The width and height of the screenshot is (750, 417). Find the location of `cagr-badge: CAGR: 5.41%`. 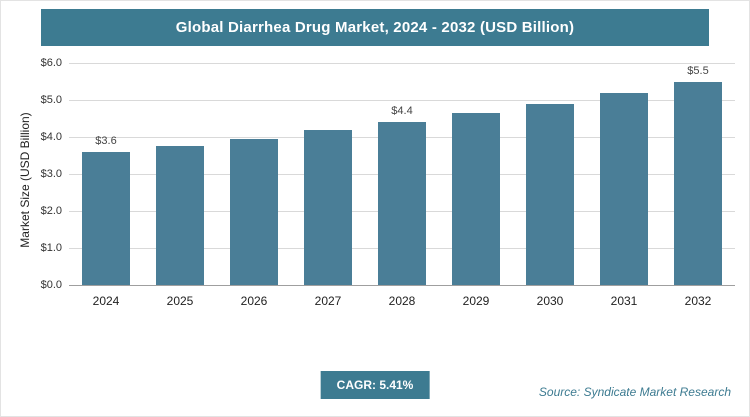

cagr-badge: CAGR: 5.41% is located at coordinates (375, 385).